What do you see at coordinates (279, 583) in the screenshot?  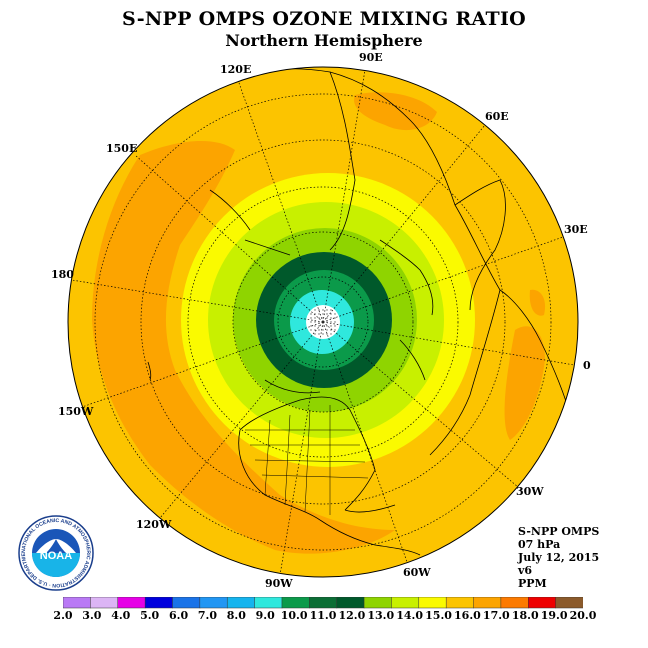 I see `lon-label-90w: 90W` at bounding box center [279, 583].